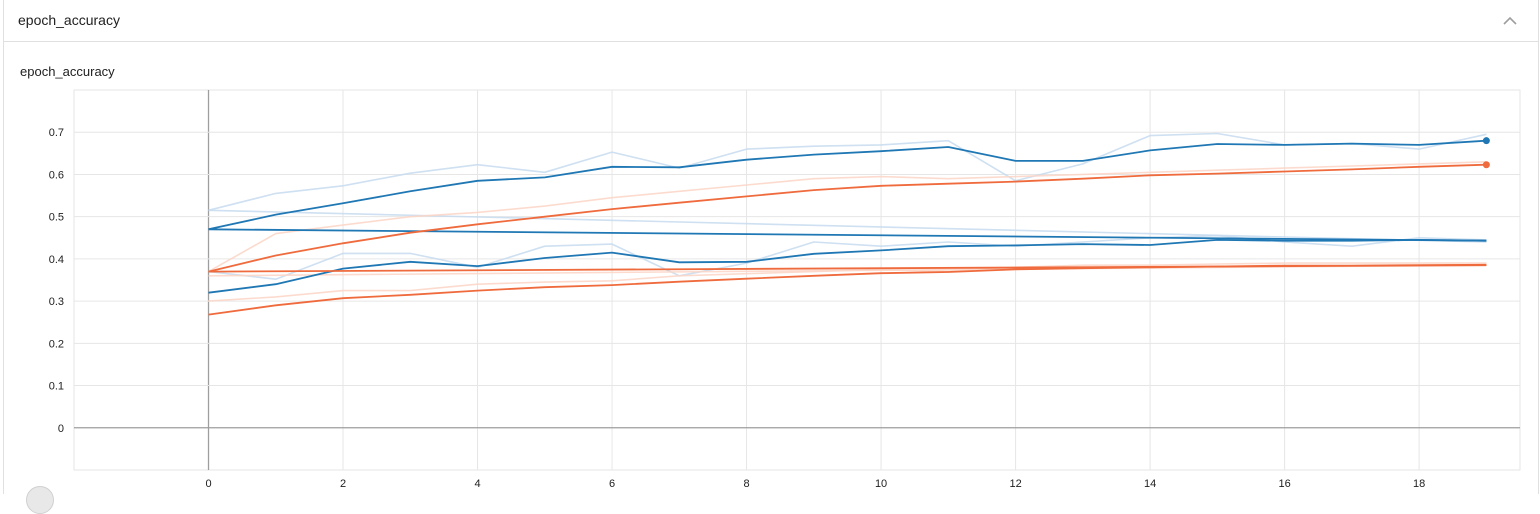 This screenshot has height=514, width=1540. I want to click on chevron-up-icon, so click(1510, 21).